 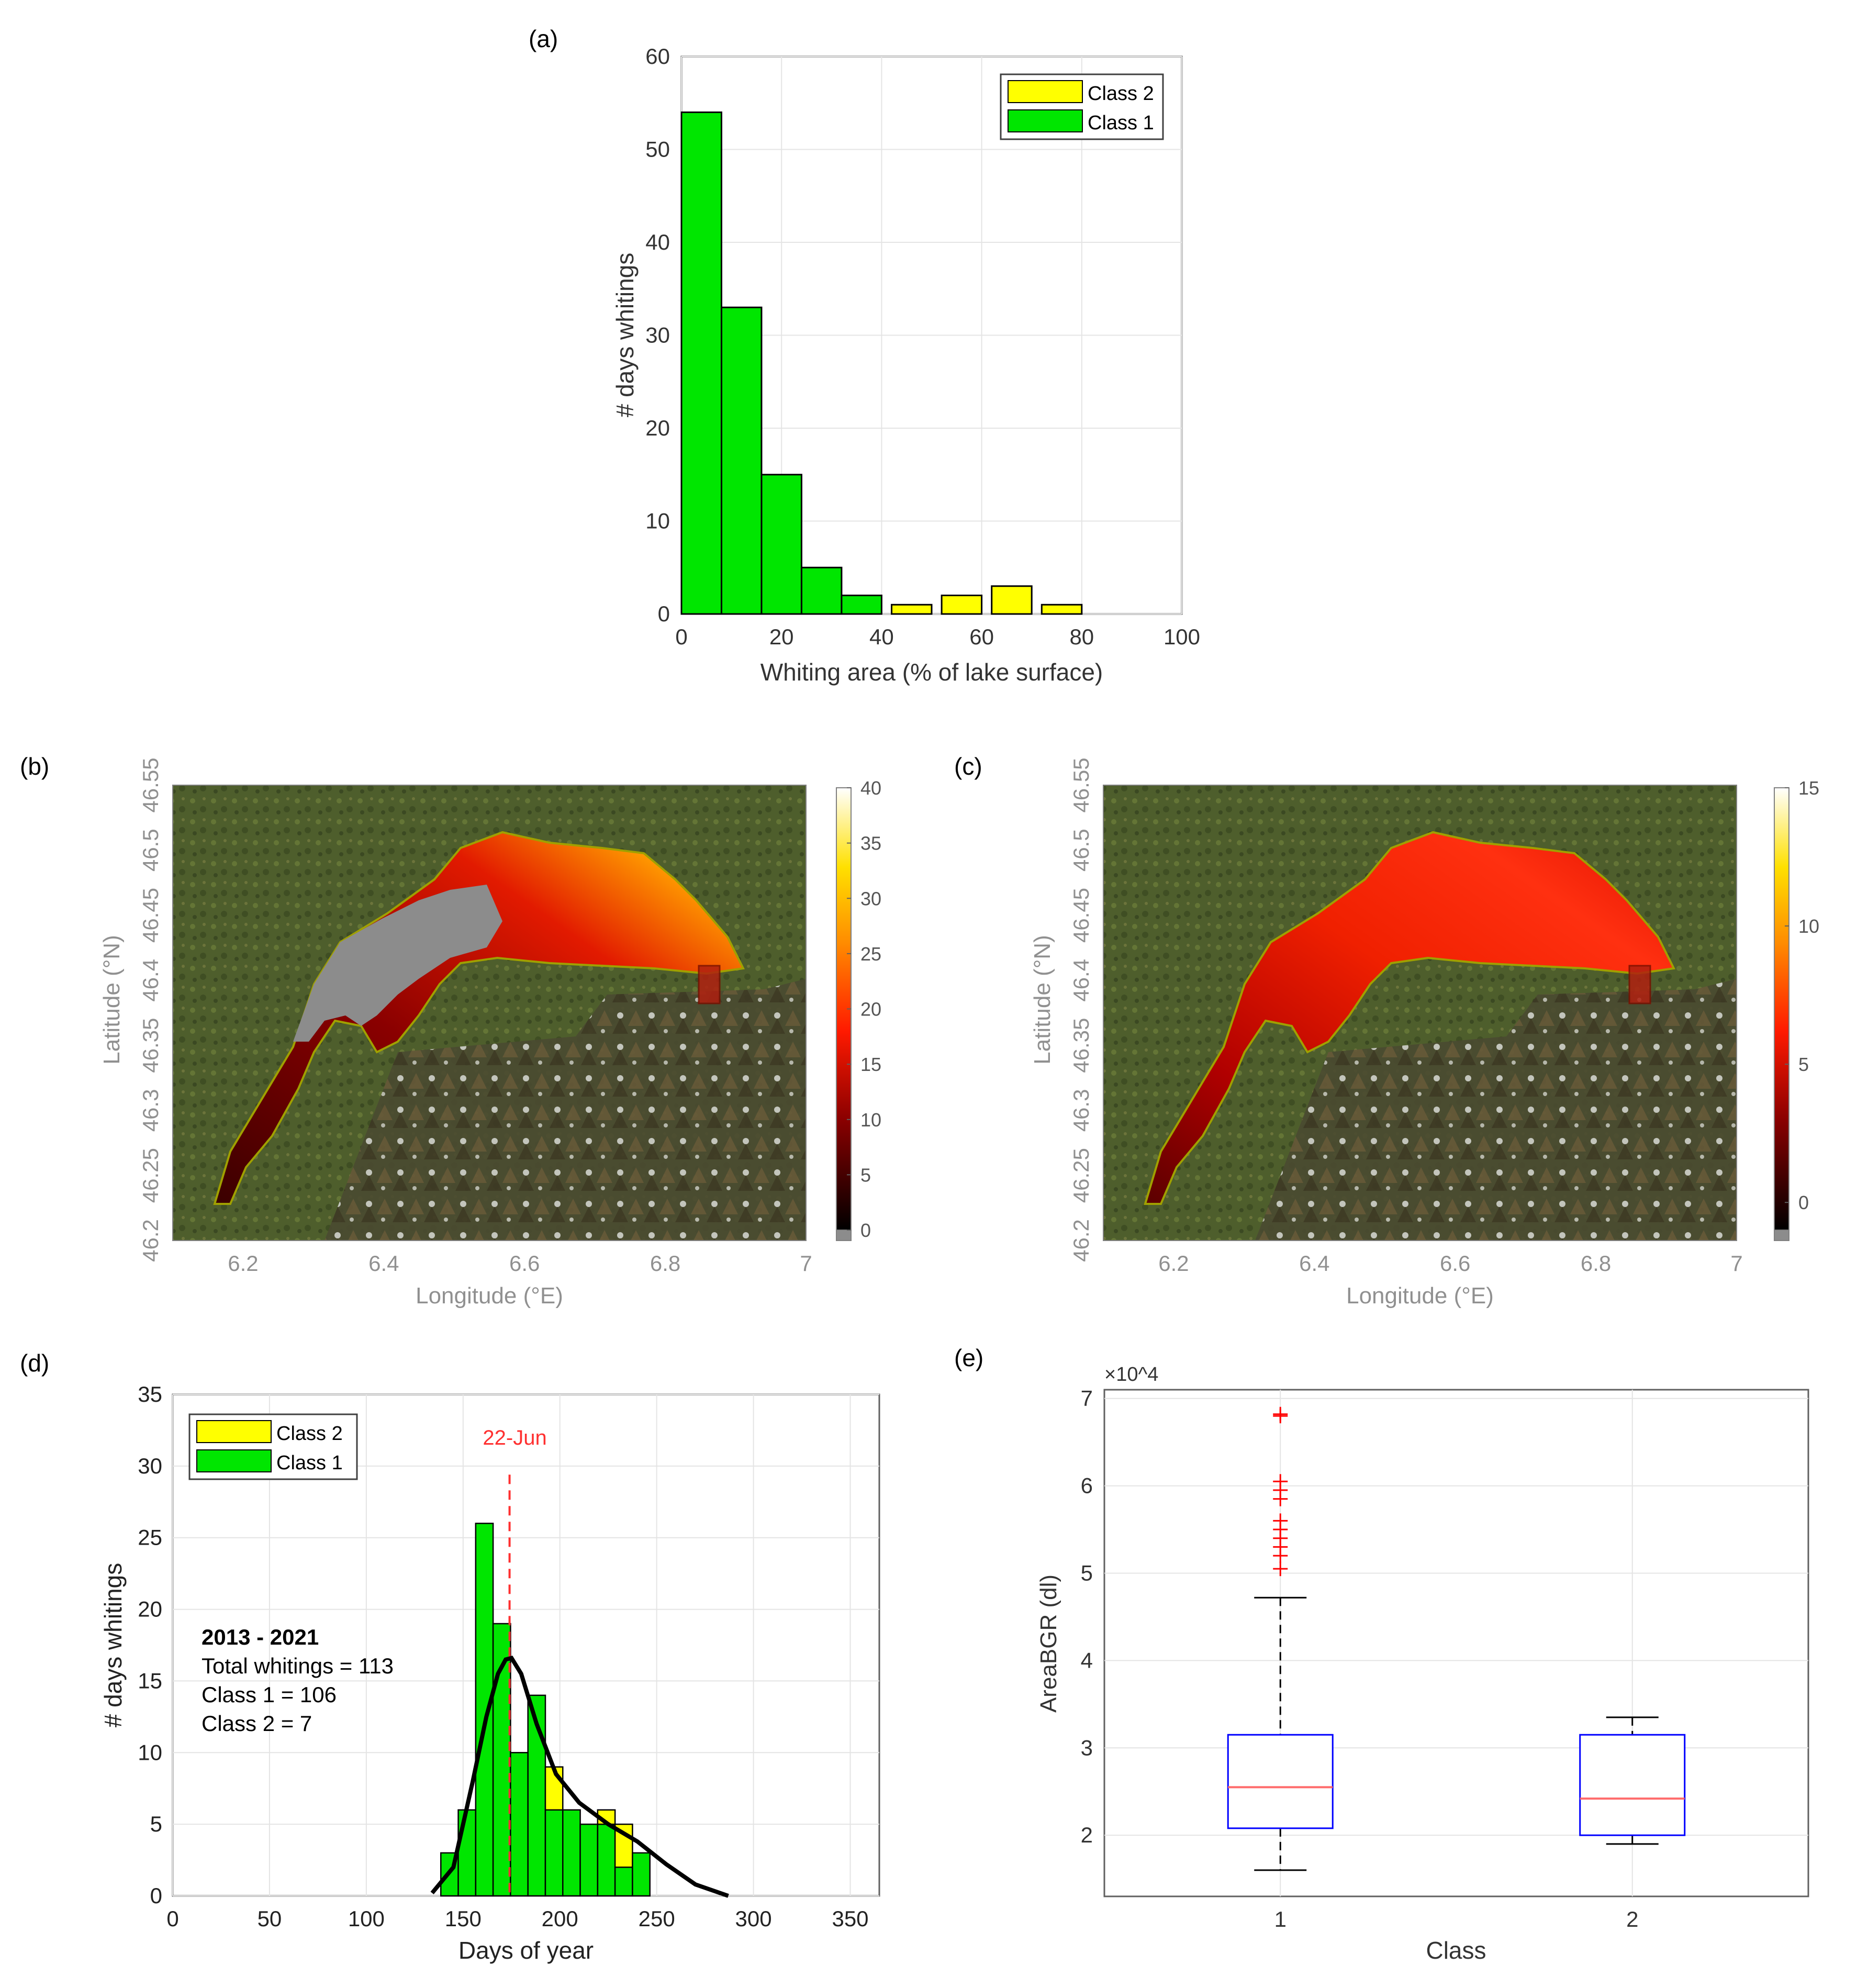 What do you see at coordinates (526, 1950) in the screenshot?
I see `panel-d-x-axis-label: Days of year` at bounding box center [526, 1950].